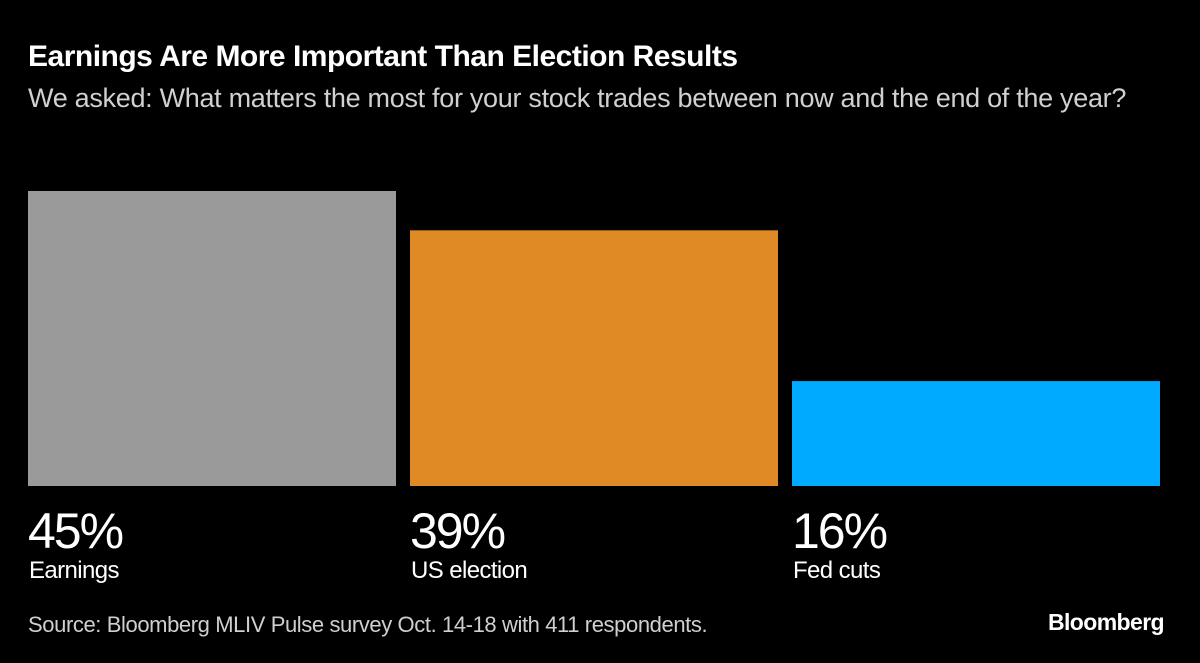 The width and height of the screenshot is (1200, 663). Describe the element at coordinates (594, 358) in the screenshot. I see `bar-us-election` at that location.